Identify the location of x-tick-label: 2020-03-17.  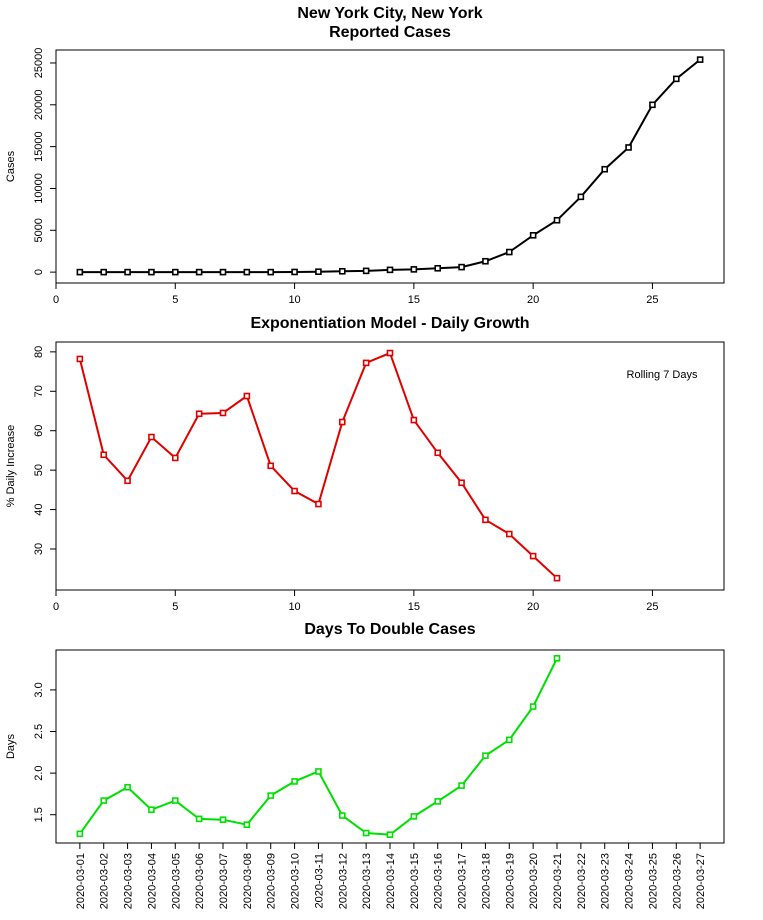
(463, 881).